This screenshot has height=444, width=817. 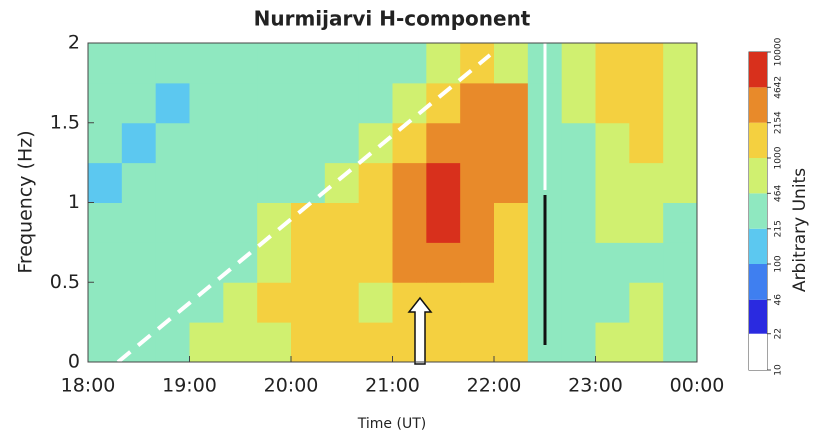 What do you see at coordinates (392, 19) in the screenshot?
I see `chart-title: Nurmijarvi H-component` at bounding box center [392, 19].